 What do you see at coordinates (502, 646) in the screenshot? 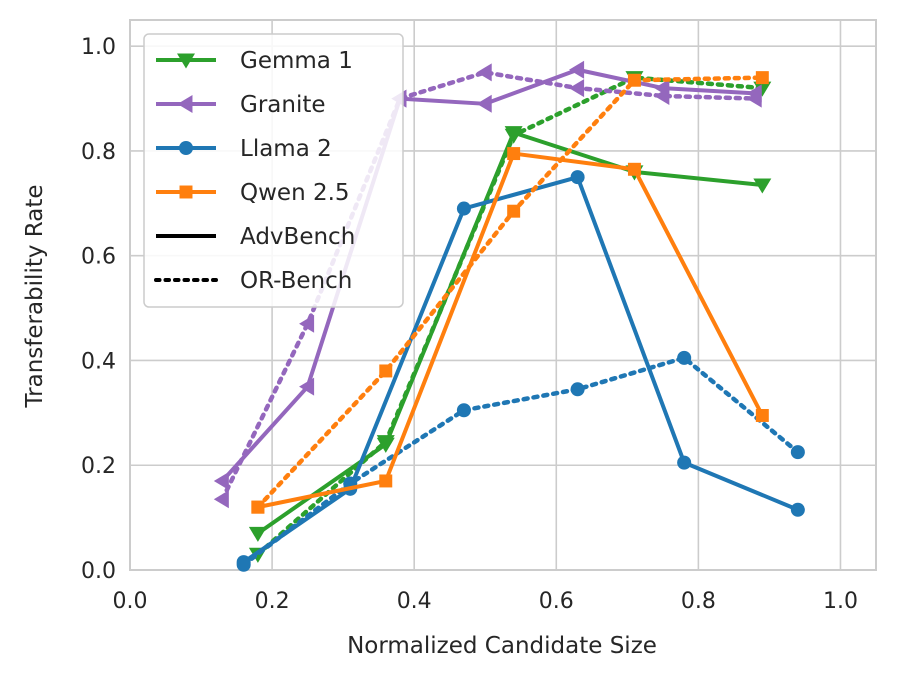
I see `x-axis-label: Normalized Candidate Size` at bounding box center [502, 646].